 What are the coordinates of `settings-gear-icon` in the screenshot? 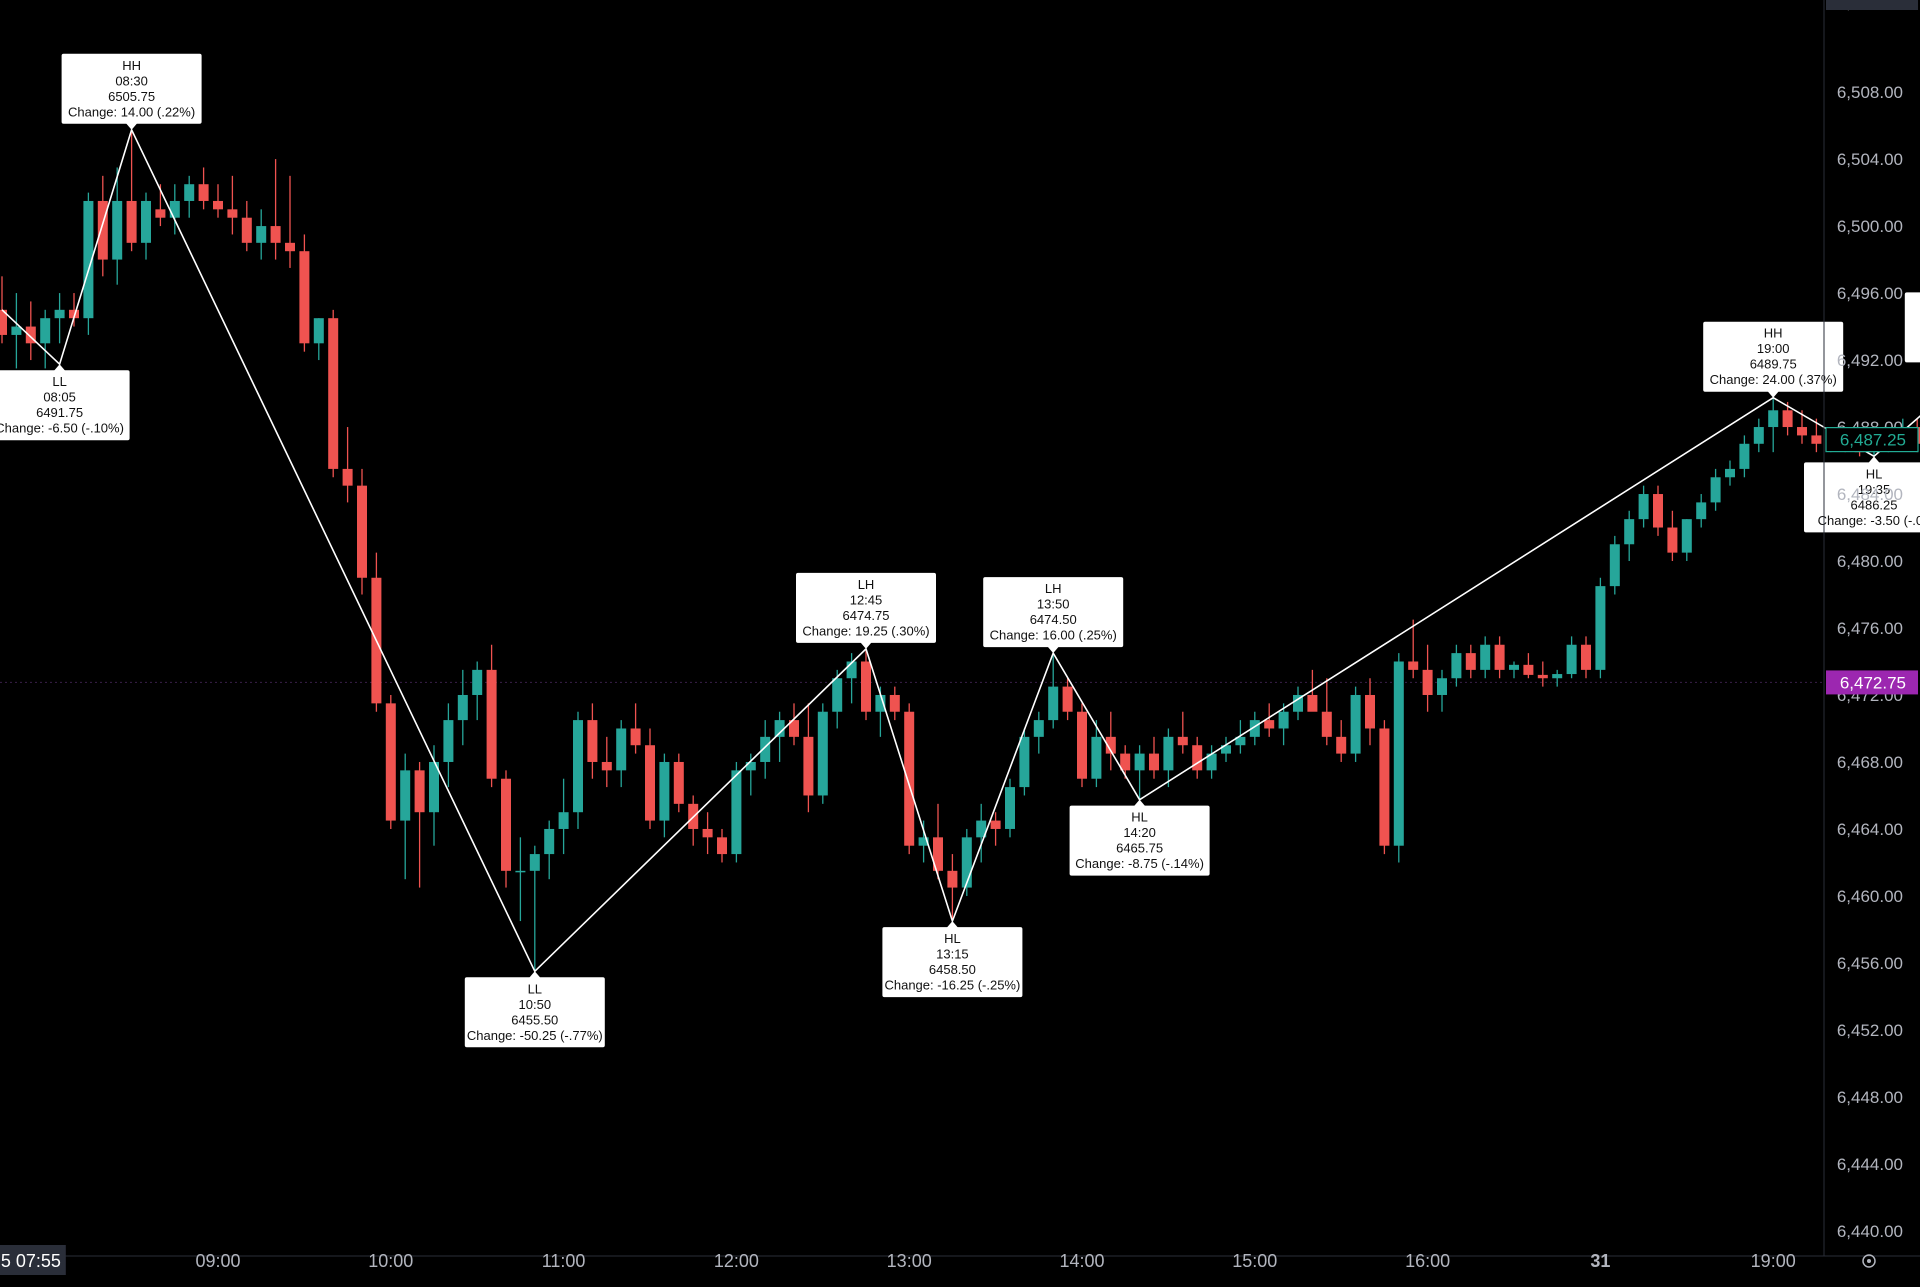 It's located at (1869, 1261).